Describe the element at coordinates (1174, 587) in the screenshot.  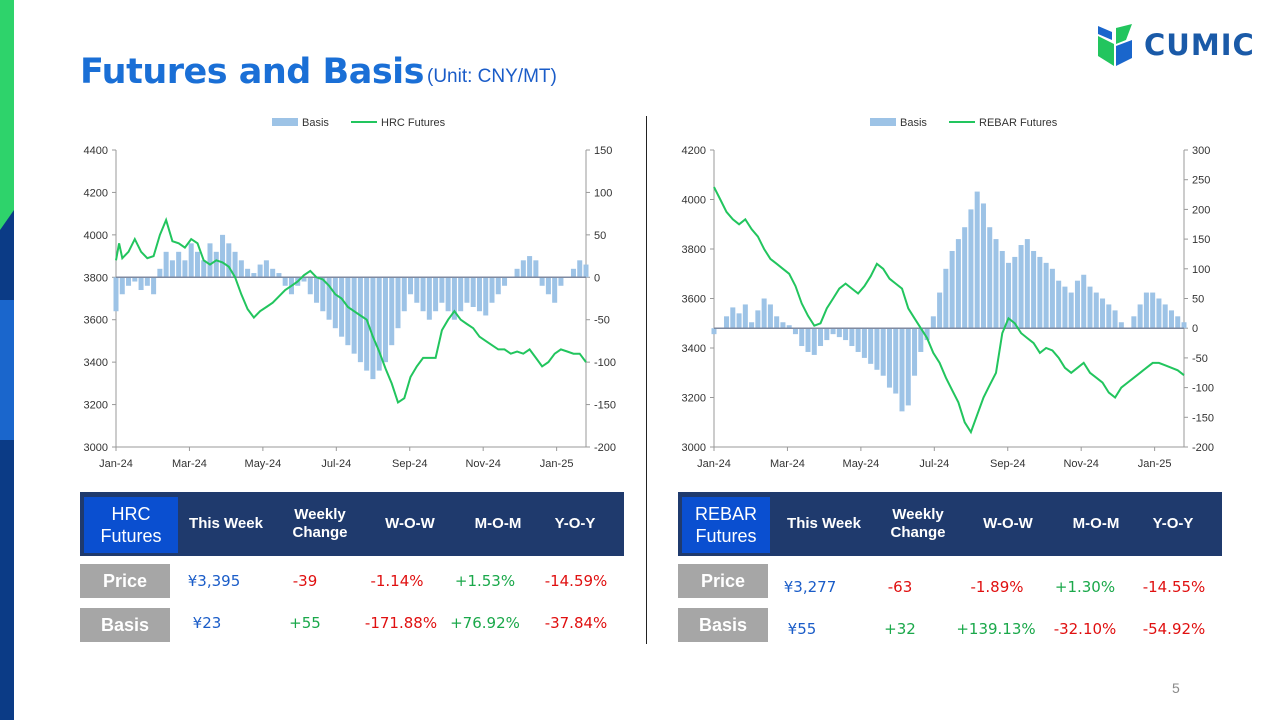
I see `table-cell: -14.55%` at that location.